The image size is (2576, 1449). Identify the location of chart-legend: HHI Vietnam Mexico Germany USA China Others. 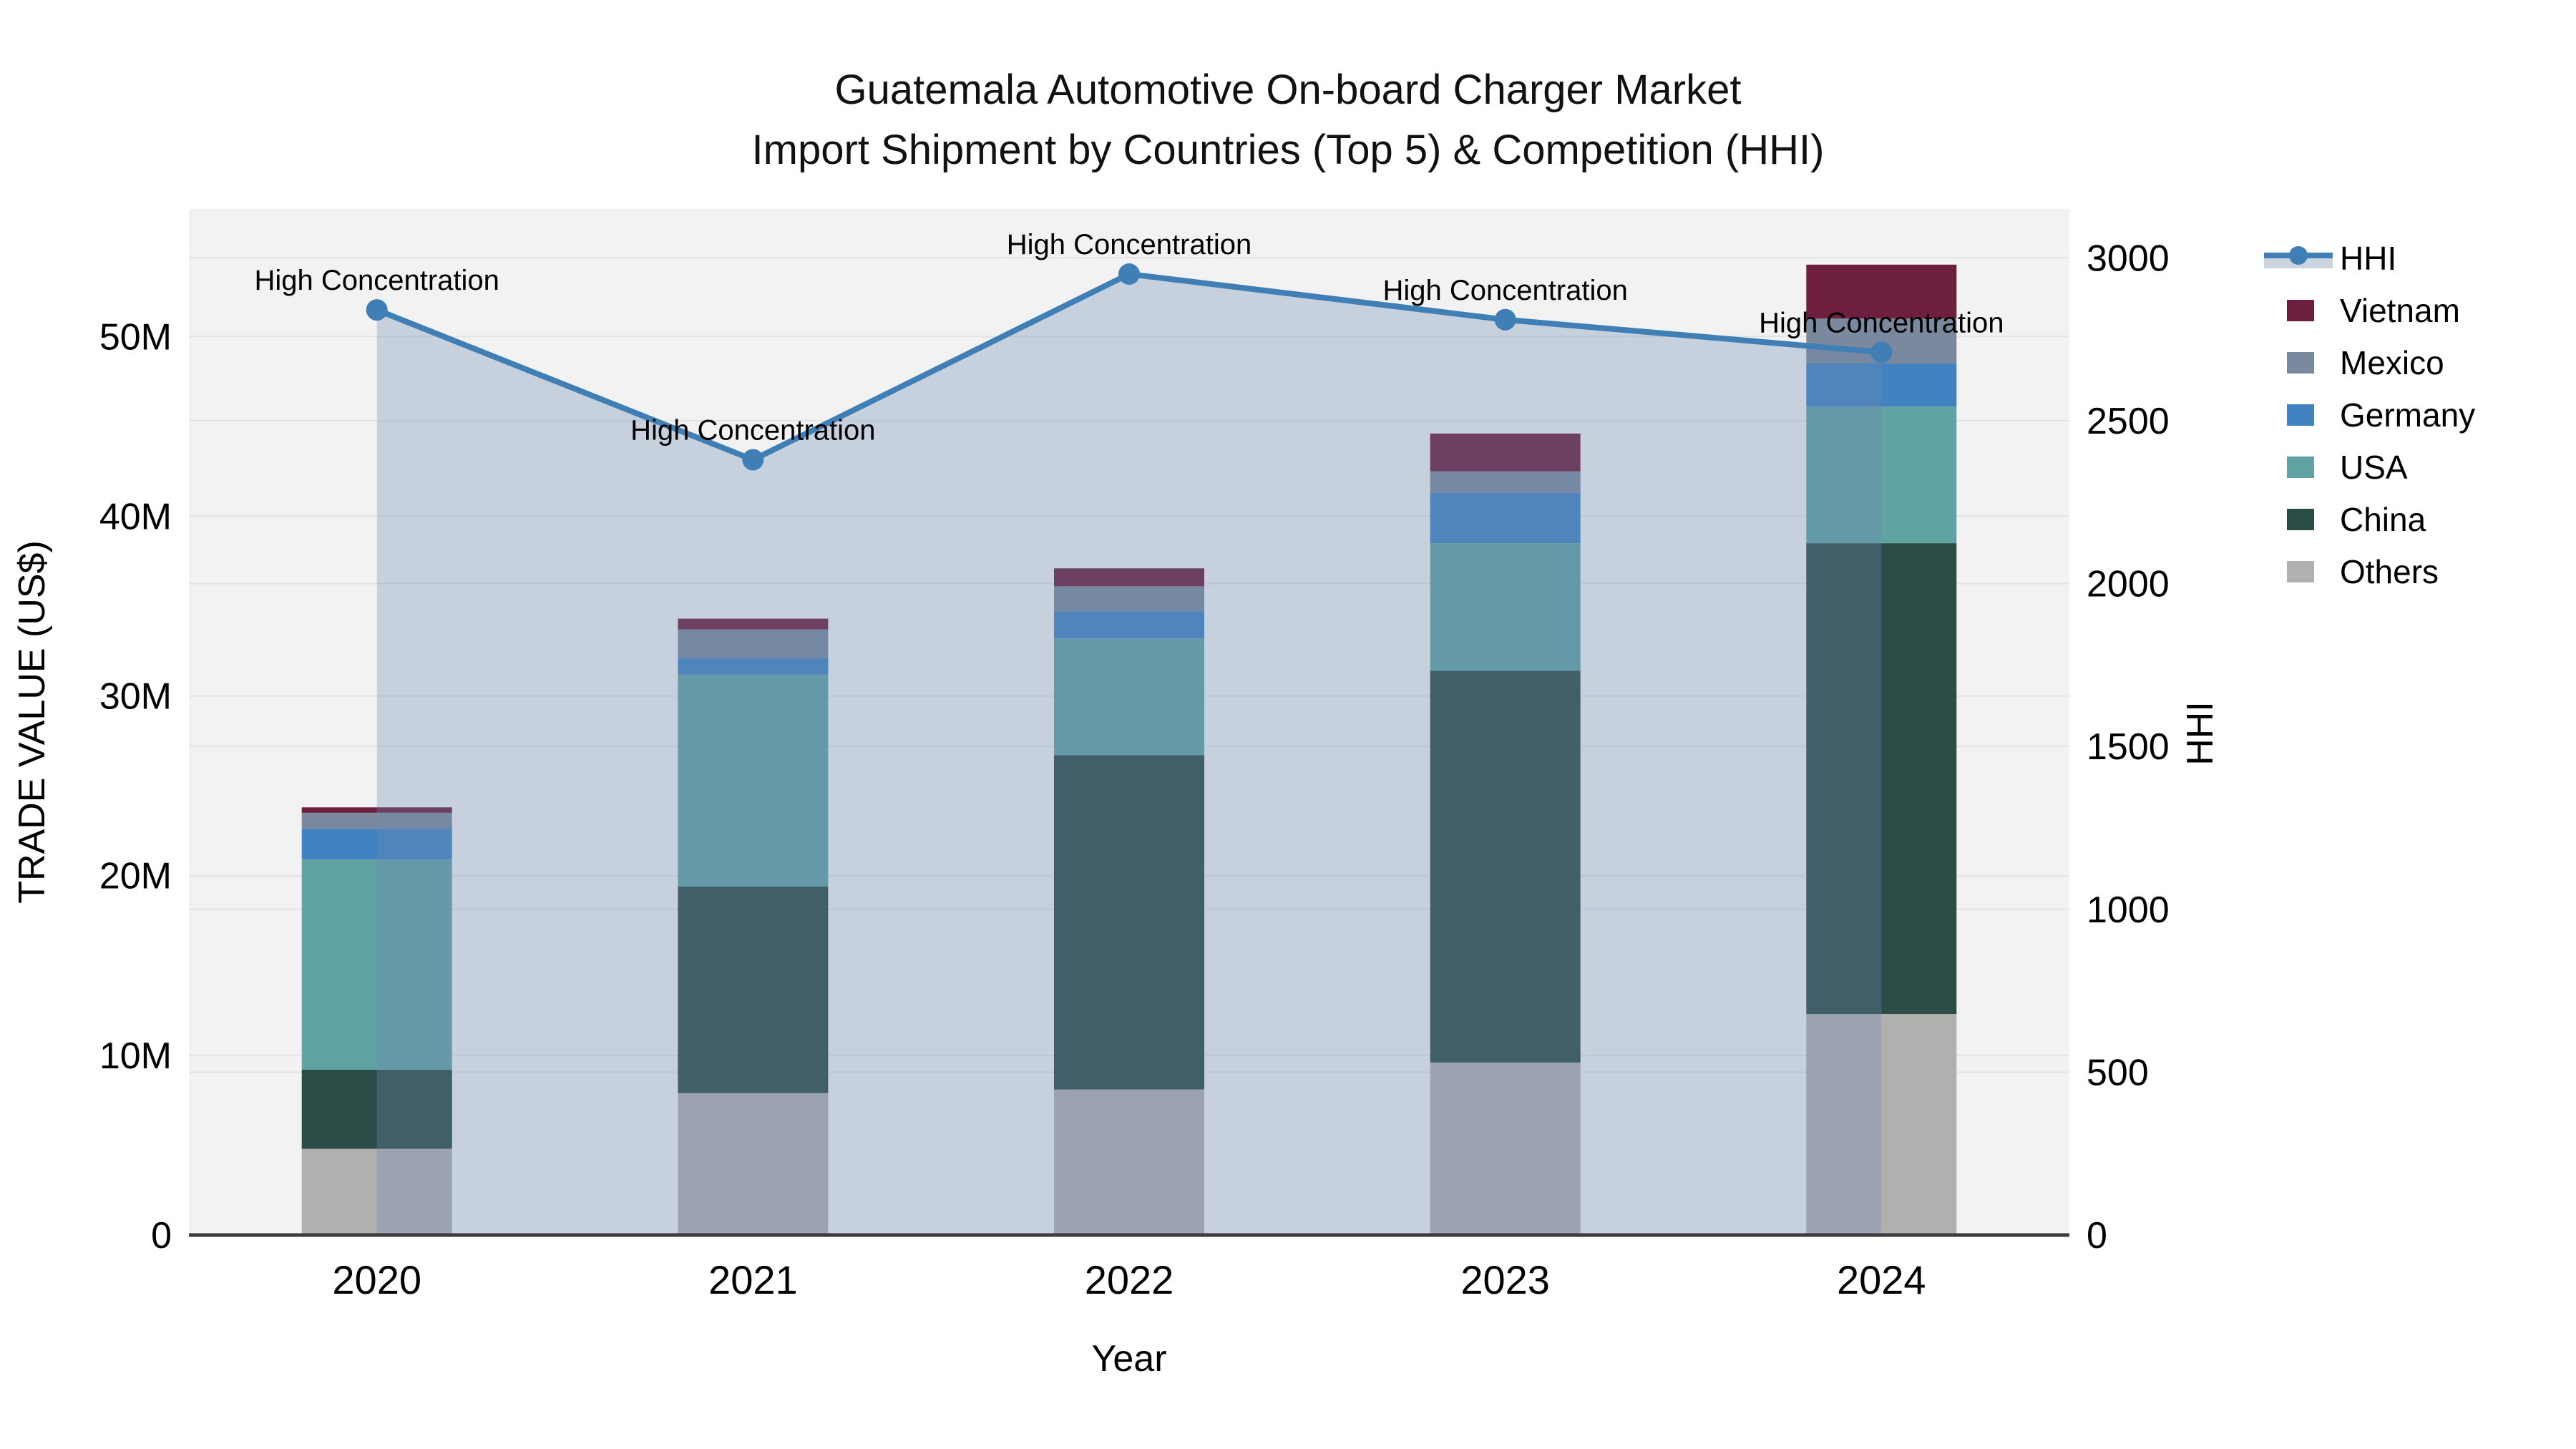
(2368, 414).